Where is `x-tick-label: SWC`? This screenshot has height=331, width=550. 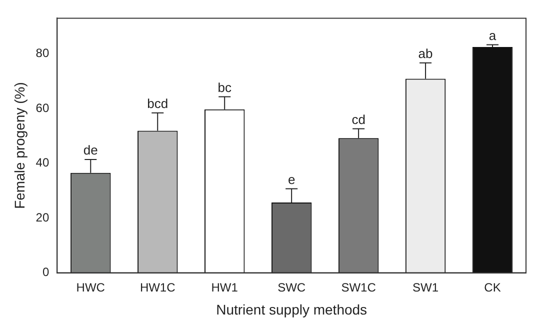
x-tick-label: SWC is located at coordinates (292, 287).